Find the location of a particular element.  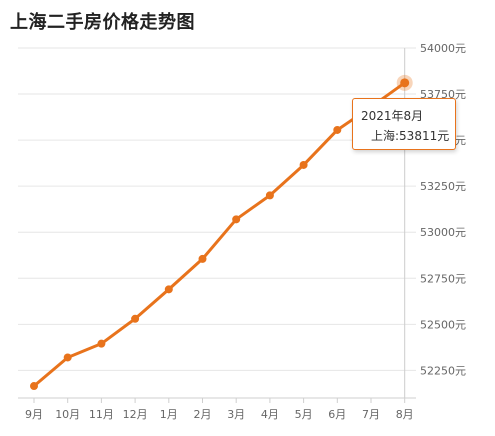

tooltip-value: 上海:53811元 is located at coordinates (410, 136).